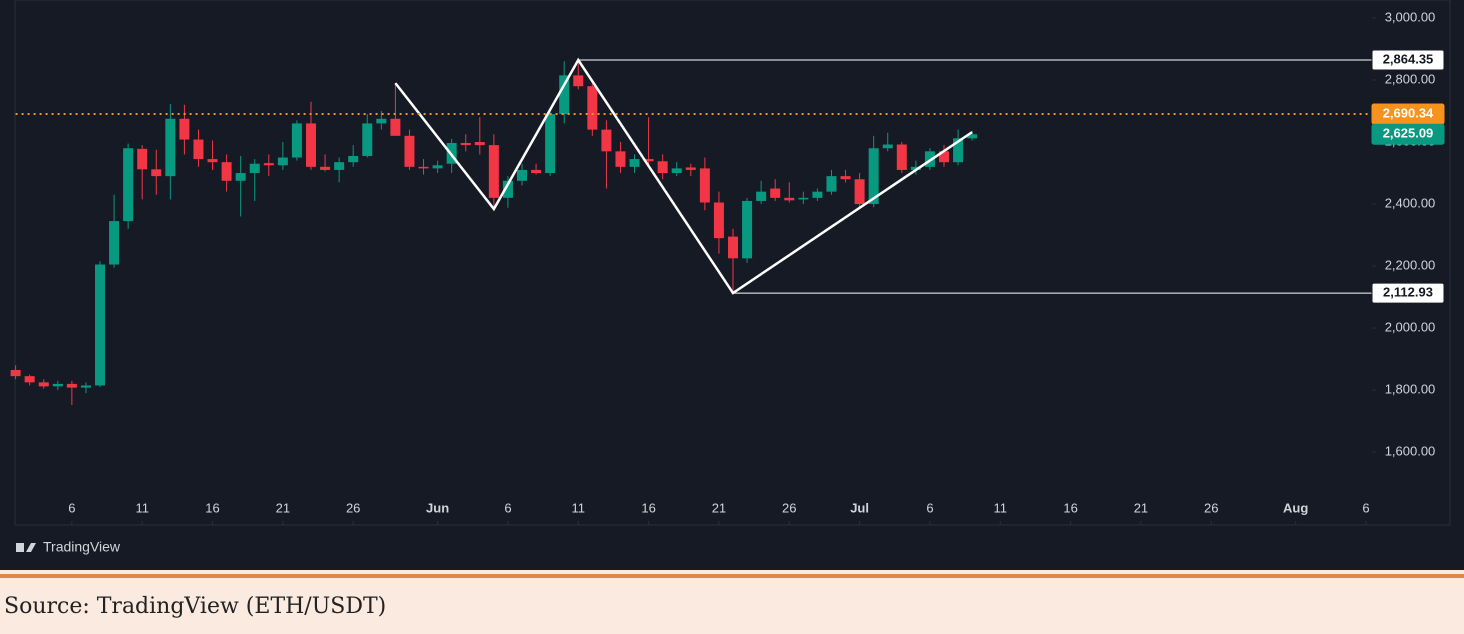  I want to click on y-tick-label: 3,000.00, so click(1410, 16).